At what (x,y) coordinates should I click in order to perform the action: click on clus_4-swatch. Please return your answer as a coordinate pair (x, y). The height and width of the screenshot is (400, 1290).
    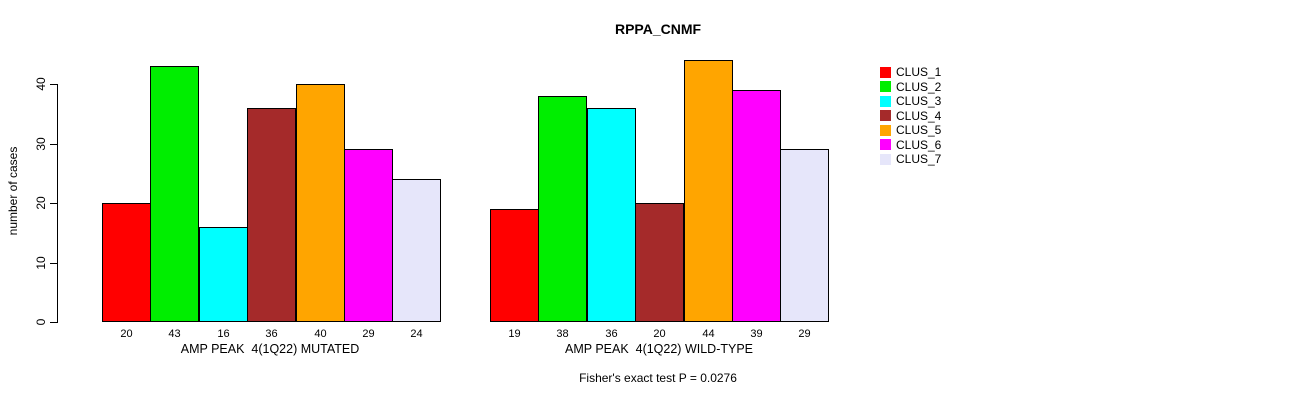
    Looking at the image, I should click on (885, 115).